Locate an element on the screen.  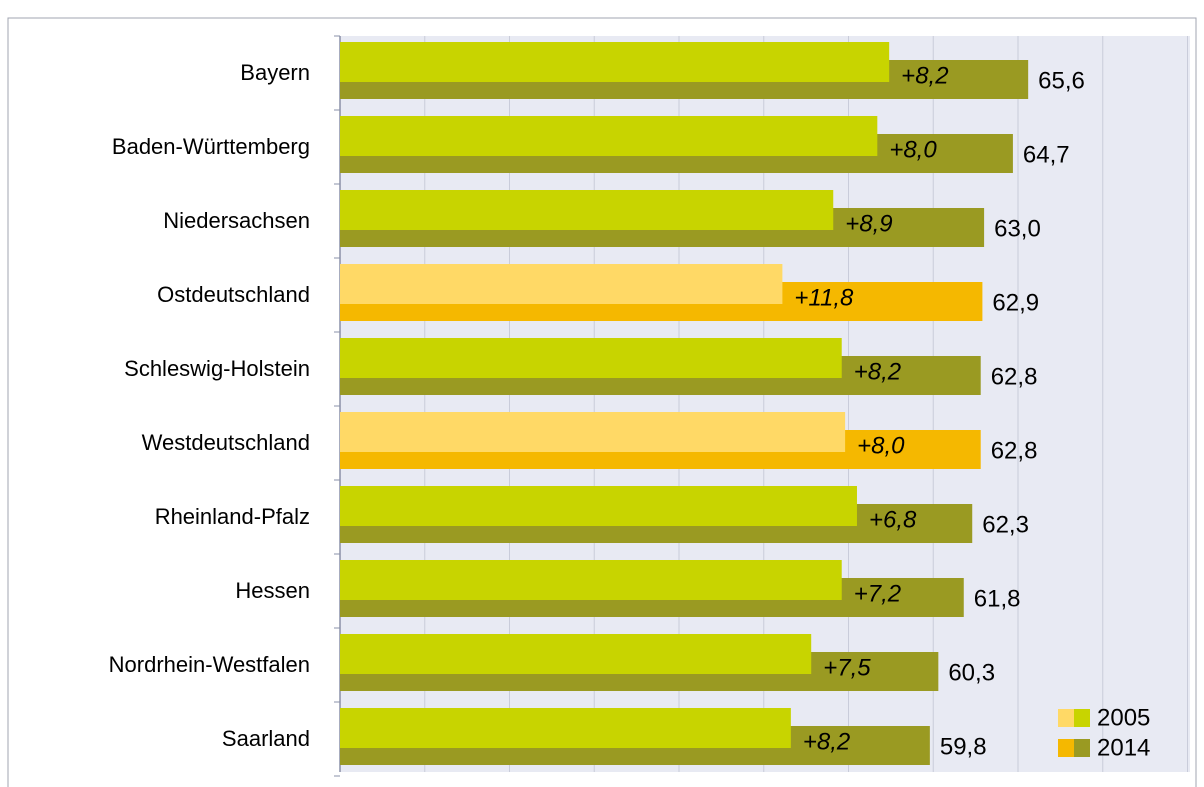
change-label: +11,8 is located at coordinates (824, 297).